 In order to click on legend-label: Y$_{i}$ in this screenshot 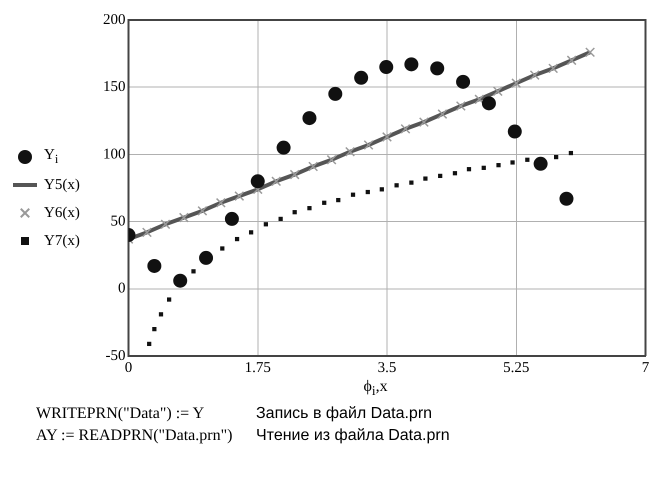, I will do `click(51, 157)`.